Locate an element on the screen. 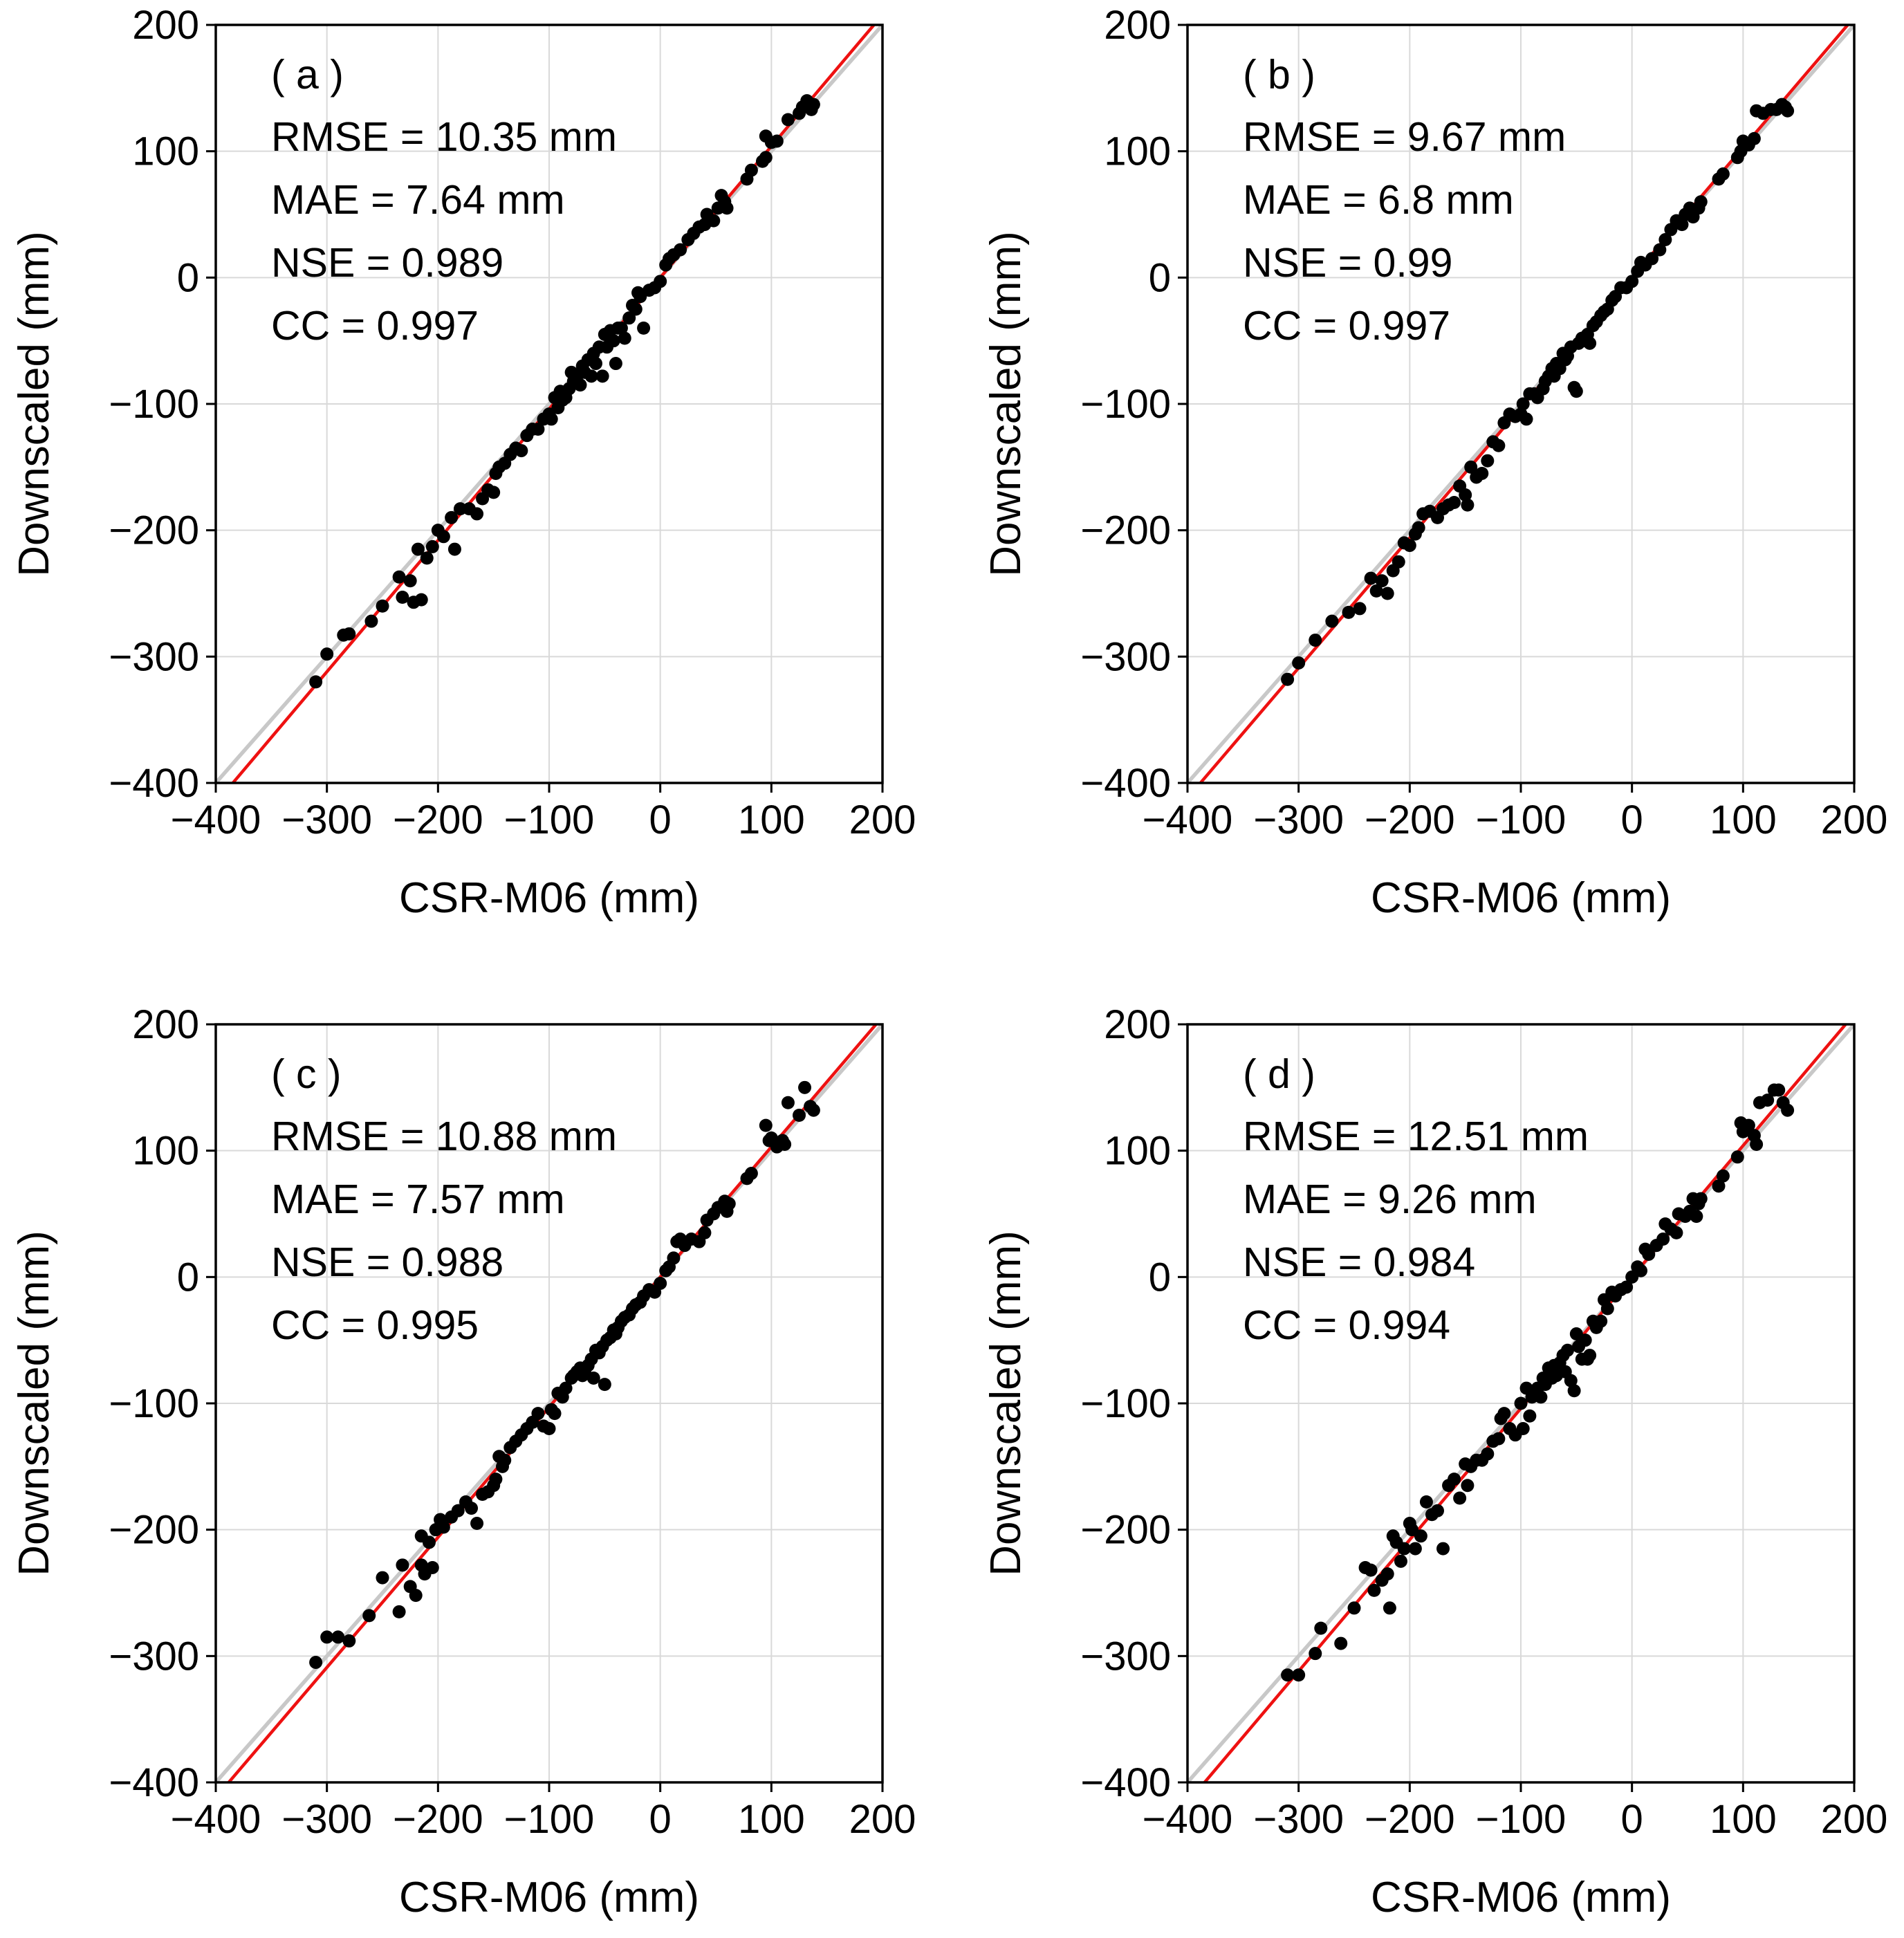 The image size is (1904, 1938). x-tick-label: 0 is located at coordinates (660, 819).